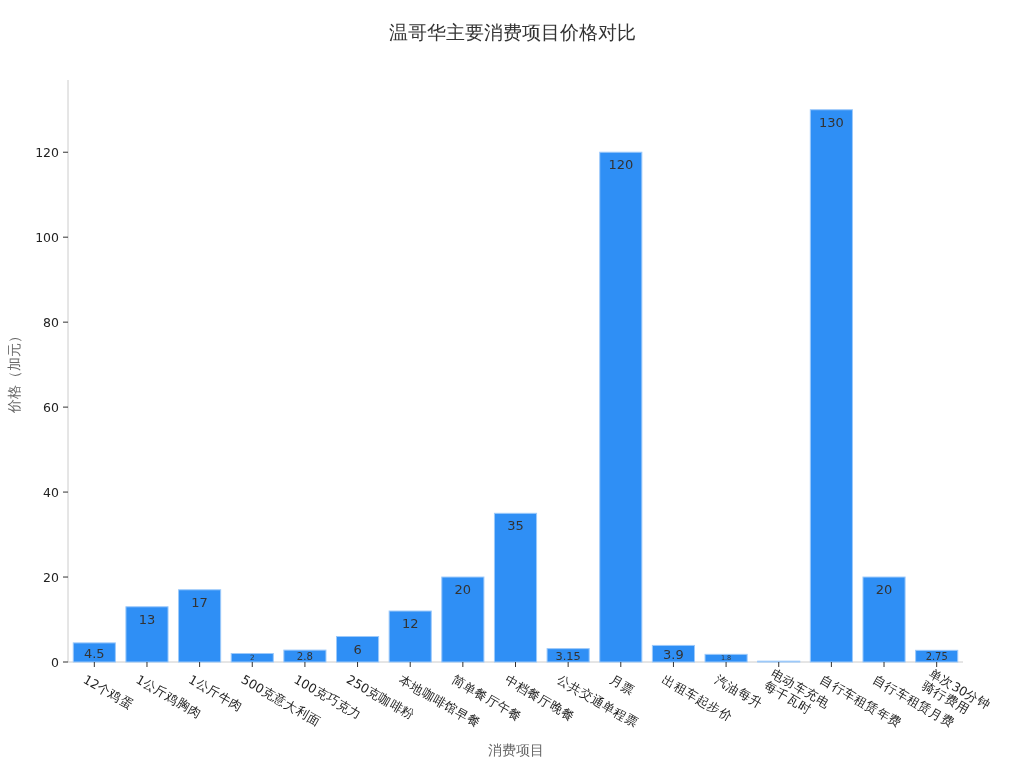  I want to click on y-tick-label: 80, so click(51, 322).